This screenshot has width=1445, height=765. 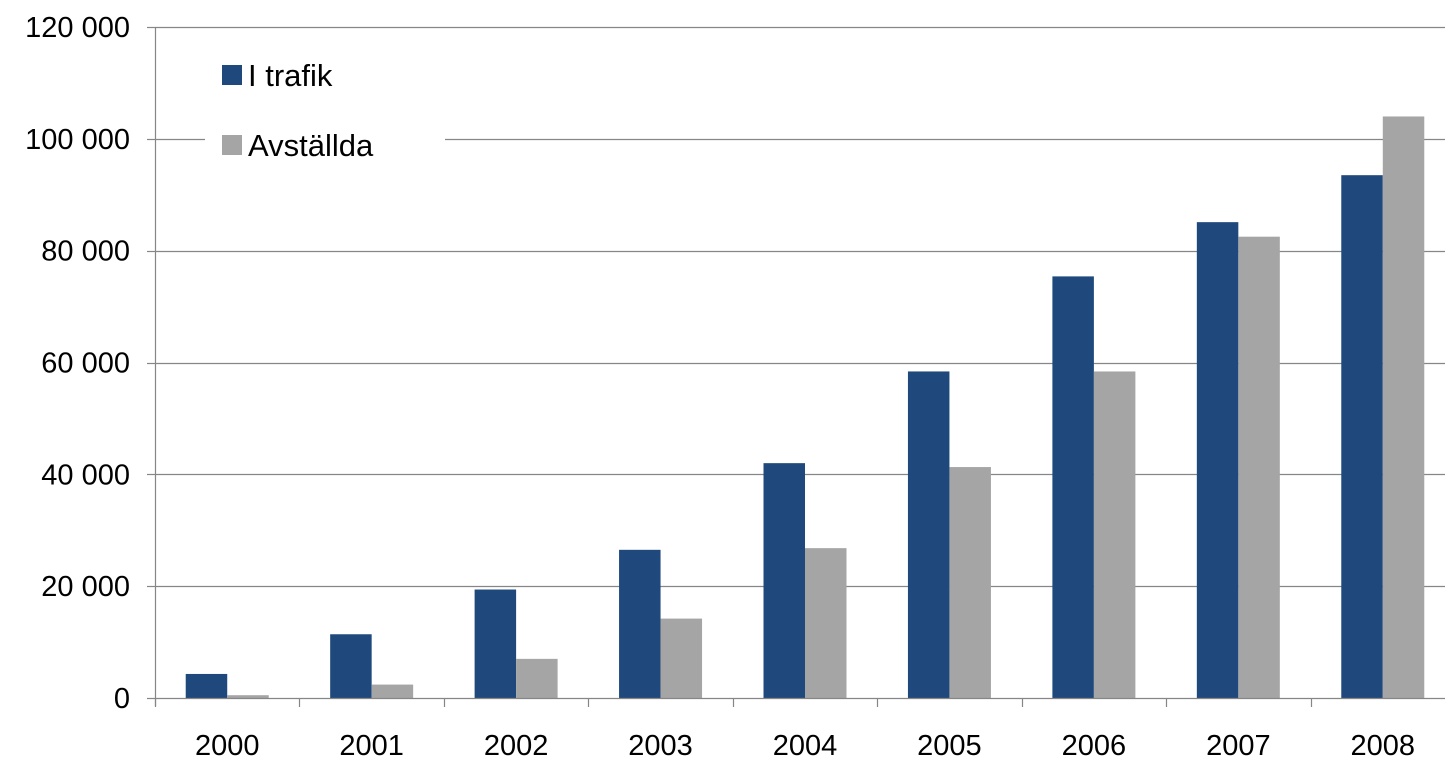 What do you see at coordinates (311, 145) in the screenshot?
I see `legend-label-avstallda: Avställda` at bounding box center [311, 145].